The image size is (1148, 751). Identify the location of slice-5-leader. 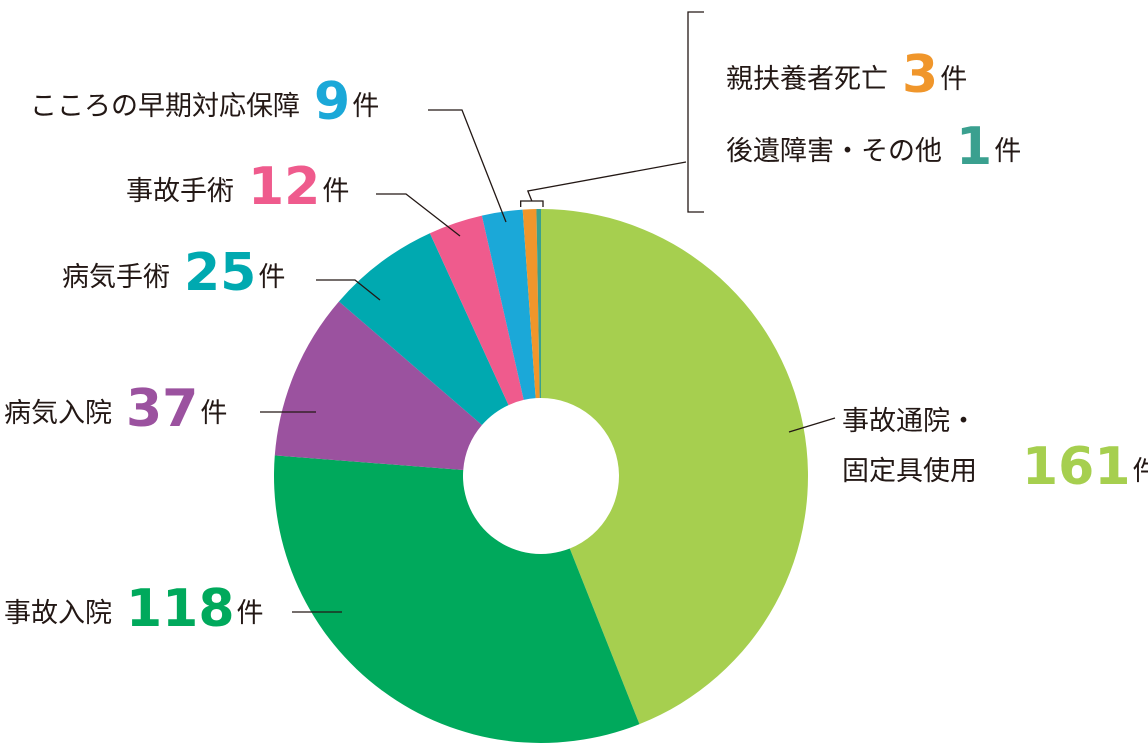
(418, 215).